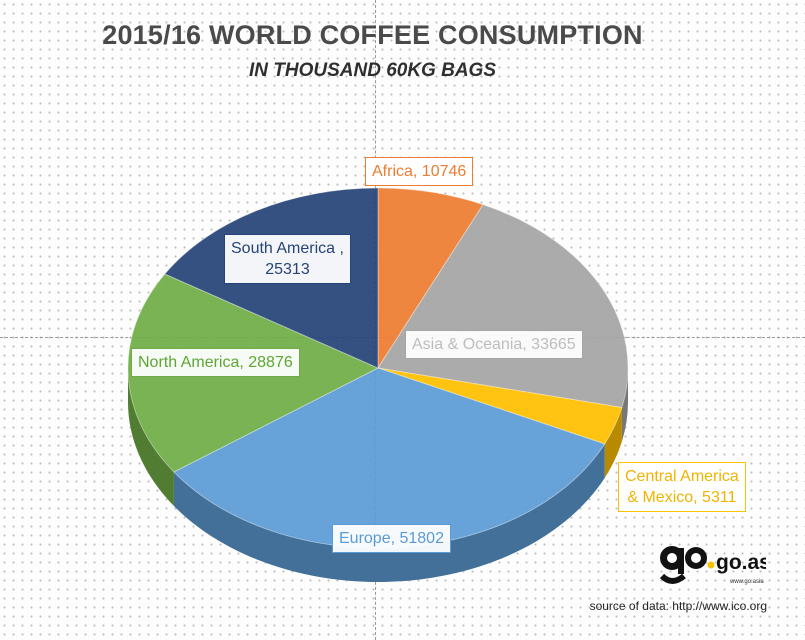 This screenshot has width=805, height=640. I want to click on chart-title: 2015/16 WORLD COFFEE CONSUMPTION, so click(372, 35).